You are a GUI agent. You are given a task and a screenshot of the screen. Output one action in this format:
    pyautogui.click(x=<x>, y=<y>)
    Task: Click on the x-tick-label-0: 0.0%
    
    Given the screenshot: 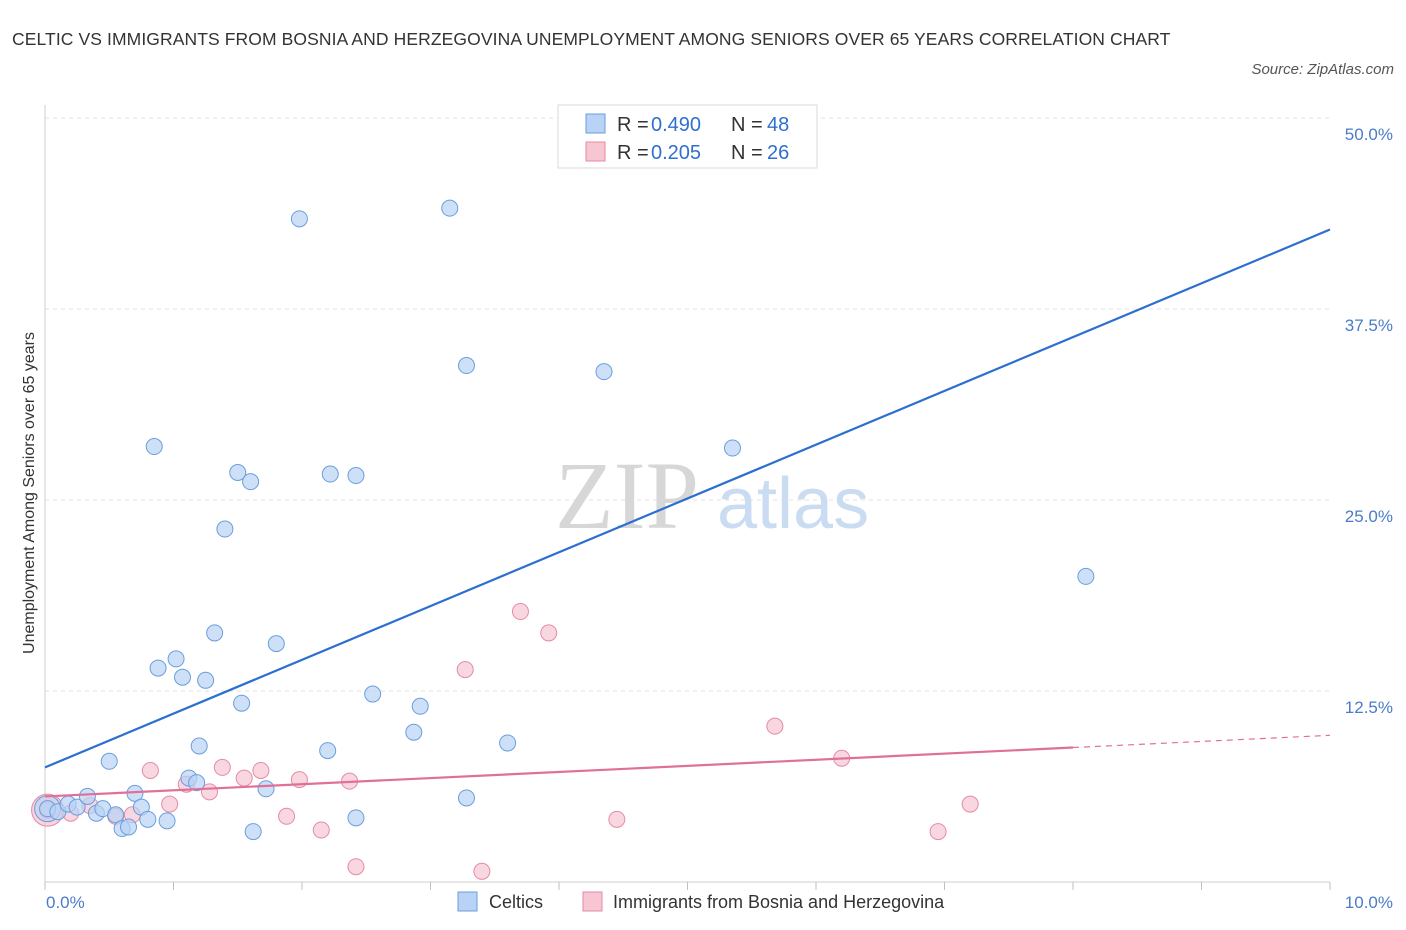 What is the action you would take?
    pyautogui.click(x=65, y=902)
    